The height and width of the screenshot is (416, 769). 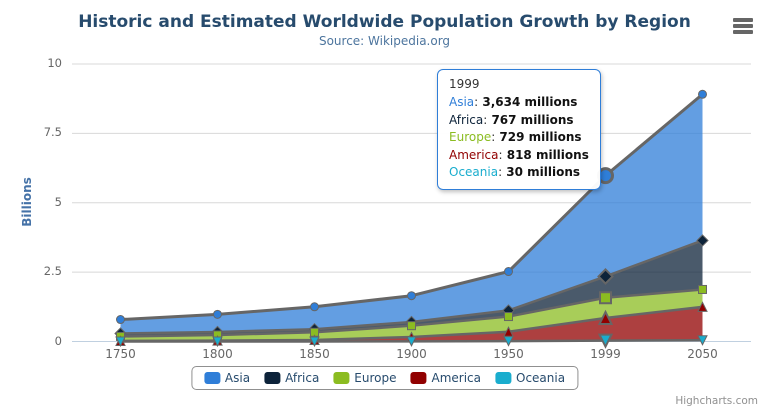 What do you see at coordinates (456, 378) in the screenshot?
I see `legend-label: America` at bounding box center [456, 378].